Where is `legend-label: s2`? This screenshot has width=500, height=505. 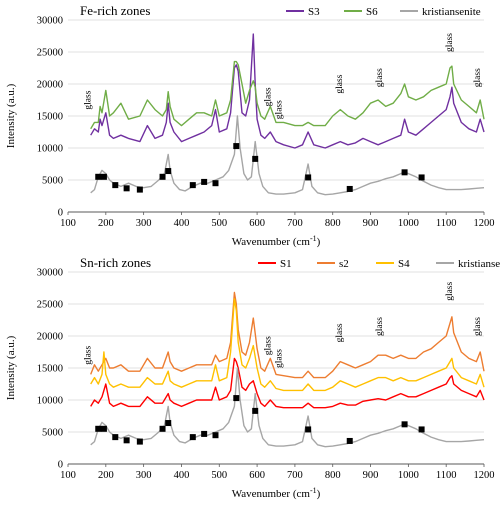
legend-label: s2 is located at coordinates (344, 264).